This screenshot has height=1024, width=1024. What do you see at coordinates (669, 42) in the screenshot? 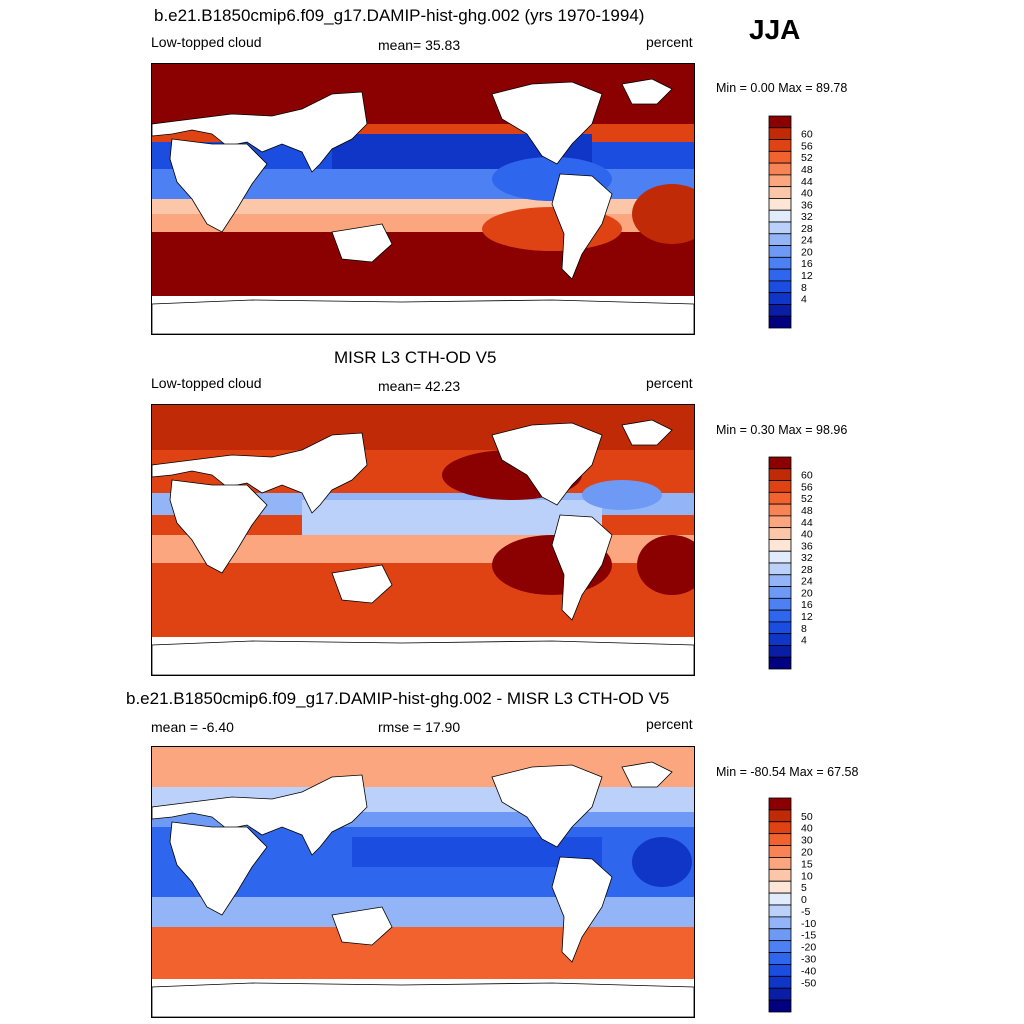
I see `panel-1-units: percent` at bounding box center [669, 42].